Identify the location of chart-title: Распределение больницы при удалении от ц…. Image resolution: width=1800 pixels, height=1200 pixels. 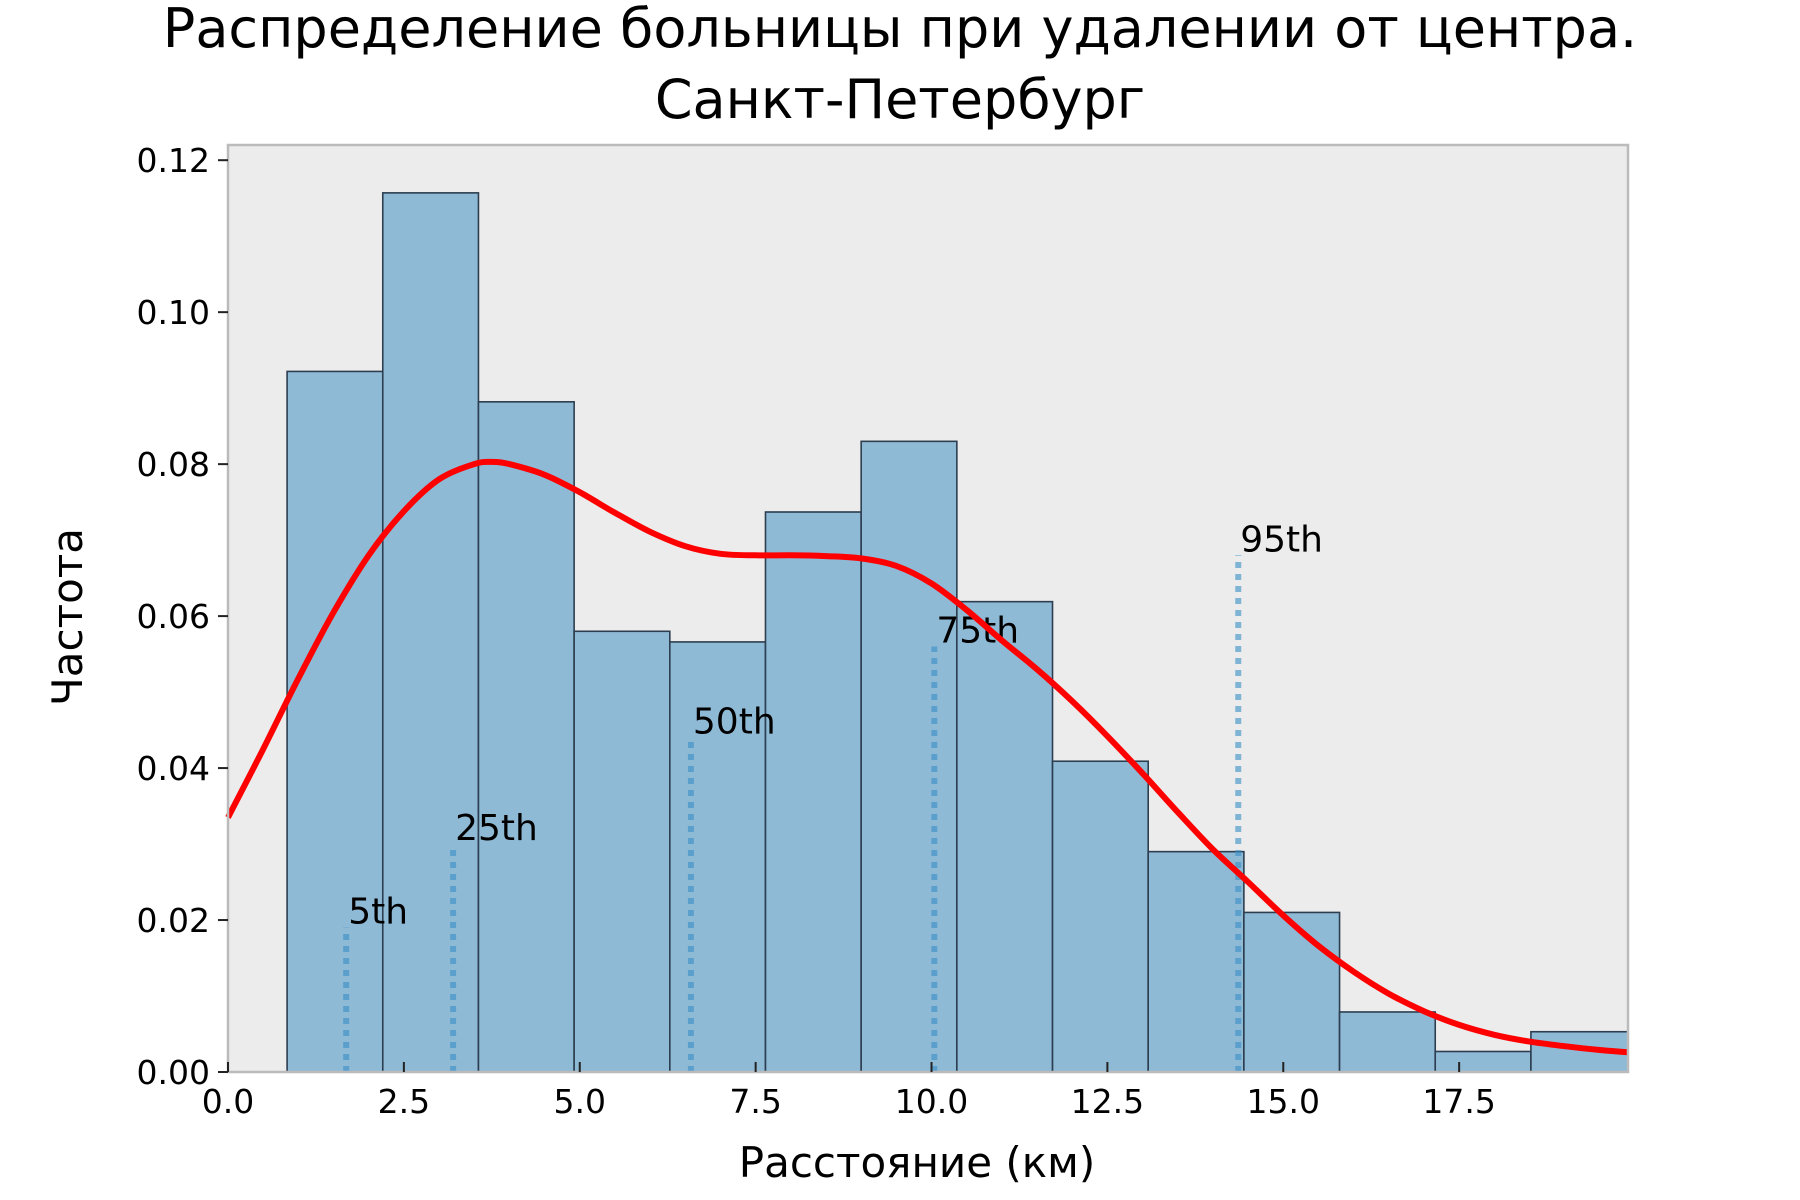
(900, 65).